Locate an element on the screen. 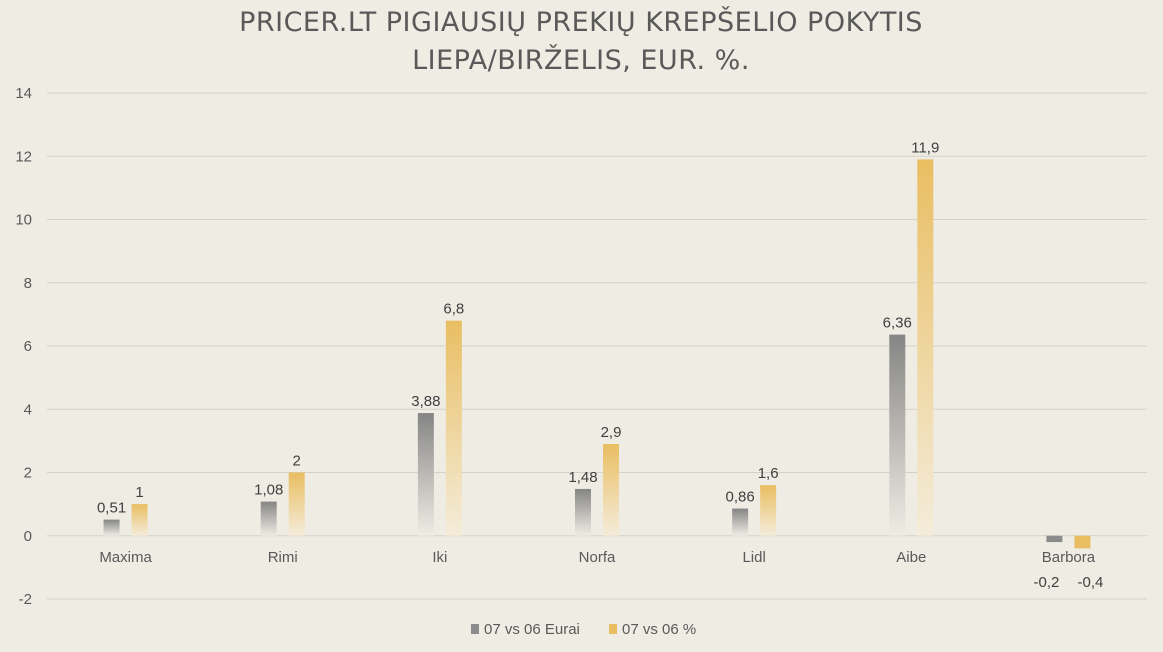  legend: 07 vs 06 Eurai 07 vs 06 % is located at coordinates (583, 629).